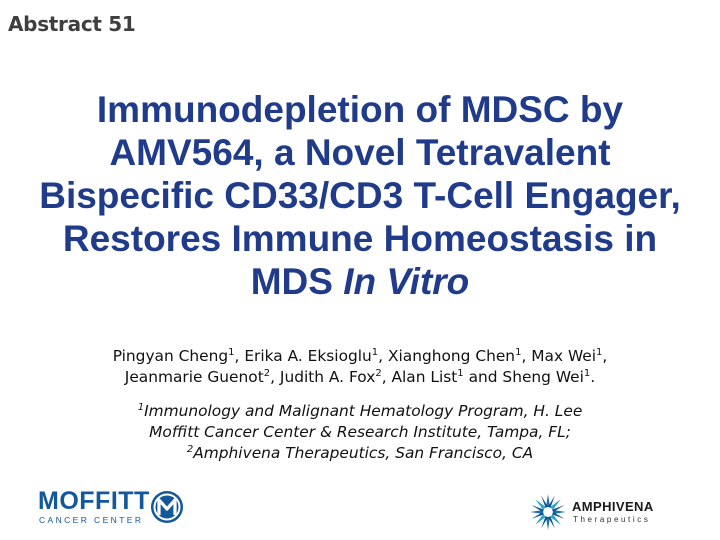 Image resolution: width=720 pixels, height=540 pixels. Describe the element at coordinates (91, 520) in the screenshot. I see `moffitt-logo-subtitle: CANCER CENTER` at that location.